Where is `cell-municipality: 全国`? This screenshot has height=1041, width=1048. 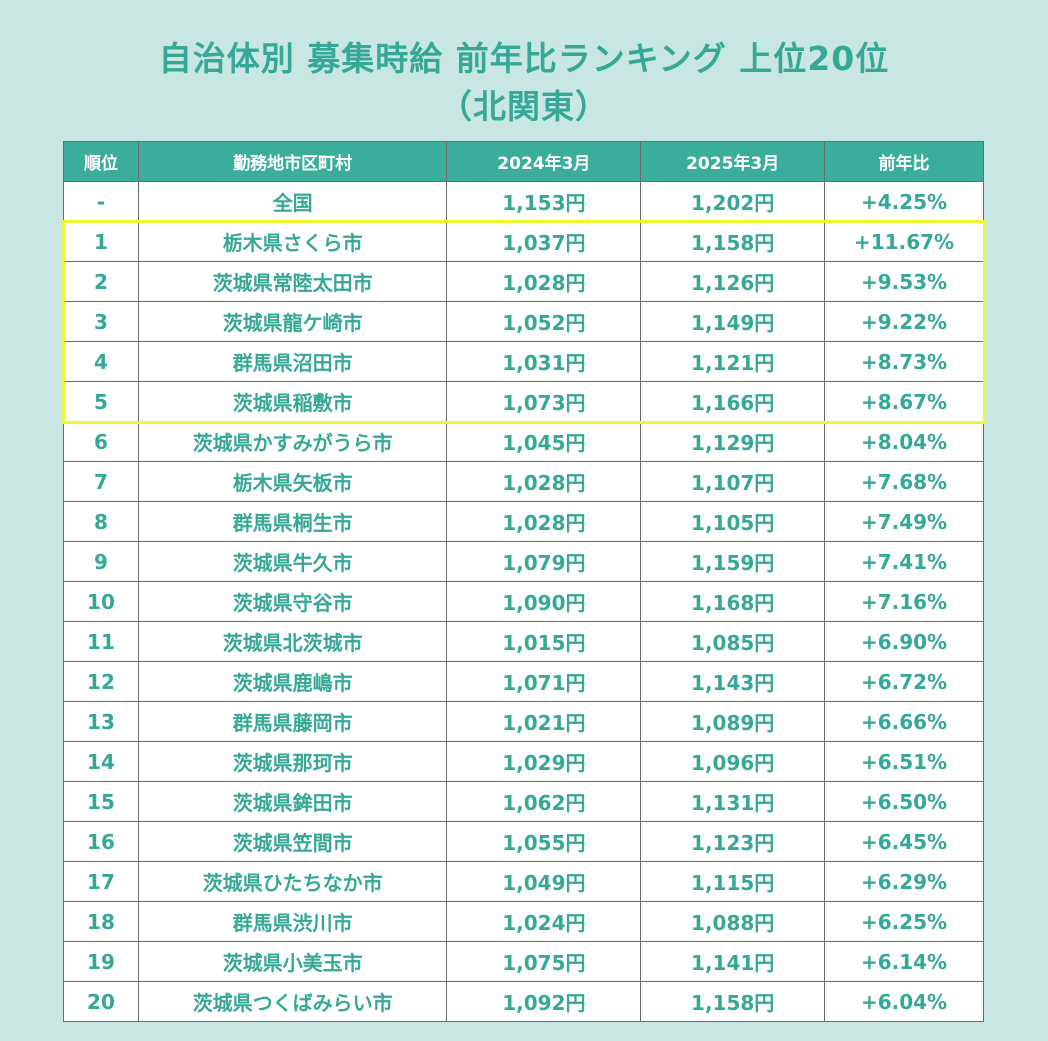
cell-municipality: 全国 is located at coordinates (292, 201).